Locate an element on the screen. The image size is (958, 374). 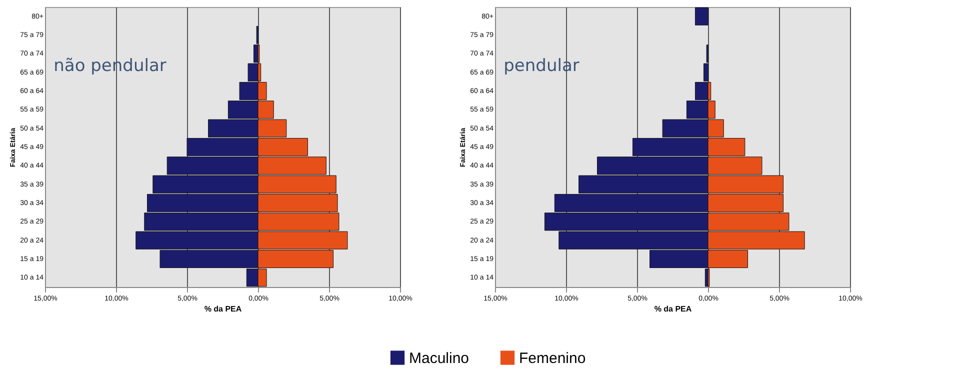
legend-label: Maculino is located at coordinates (439, 358).